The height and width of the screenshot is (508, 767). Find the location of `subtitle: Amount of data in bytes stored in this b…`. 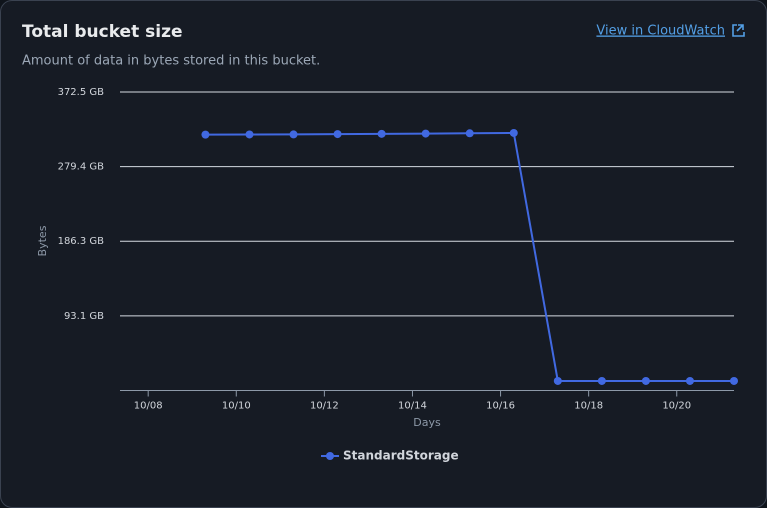

subtitle: Amount of data in bytes stored in this b… is located at coordinates (171, 61).